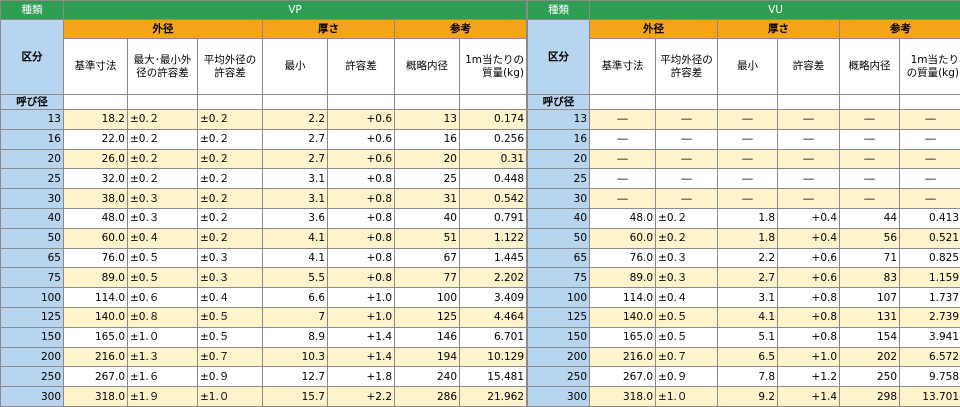 This screenshot has height=407, width=960. I want to click on std-dimension-cell: 32.0, so click(95, 179).